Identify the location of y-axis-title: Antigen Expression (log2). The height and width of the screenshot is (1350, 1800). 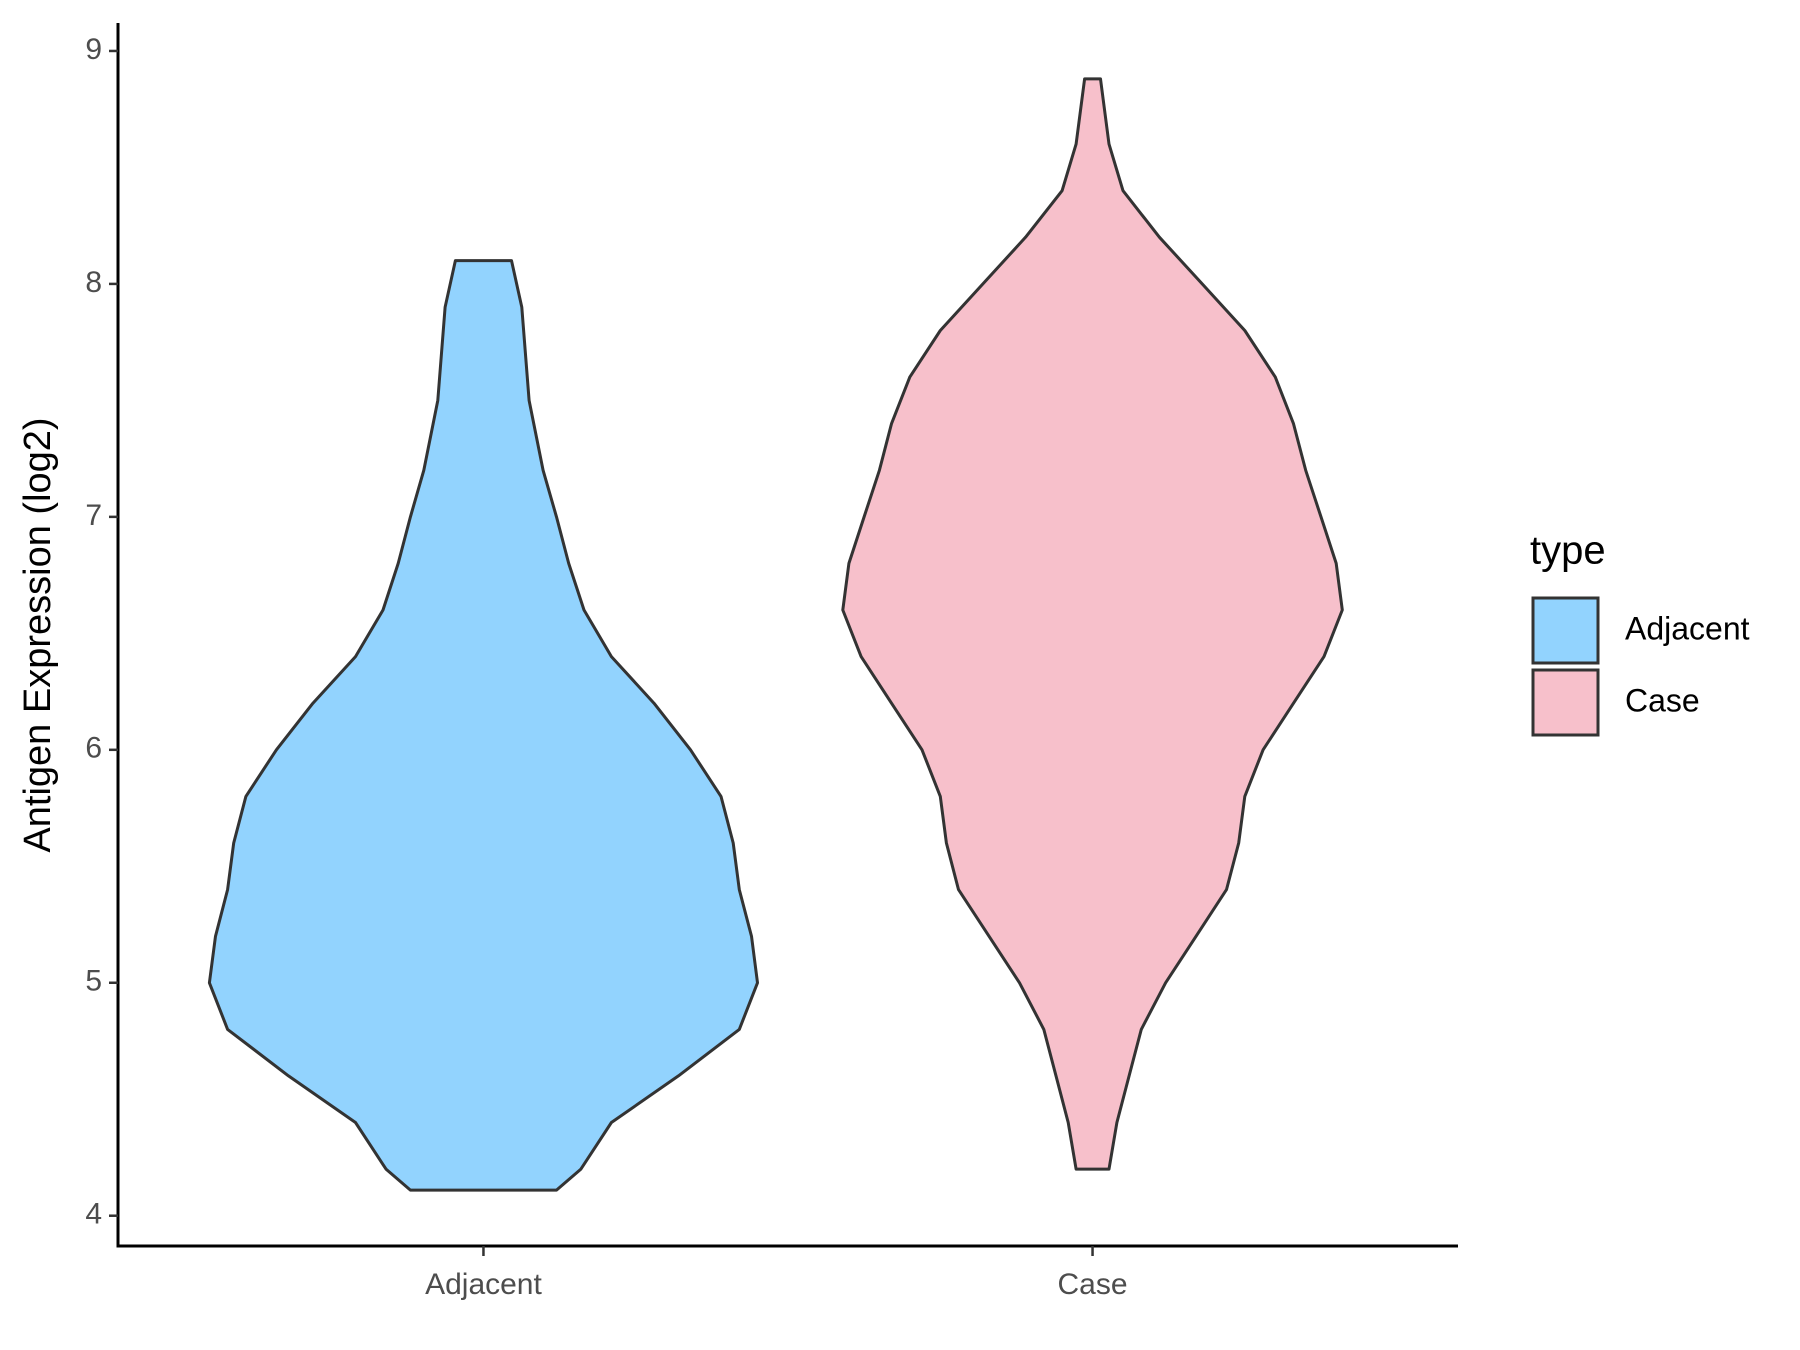
(38, 634).